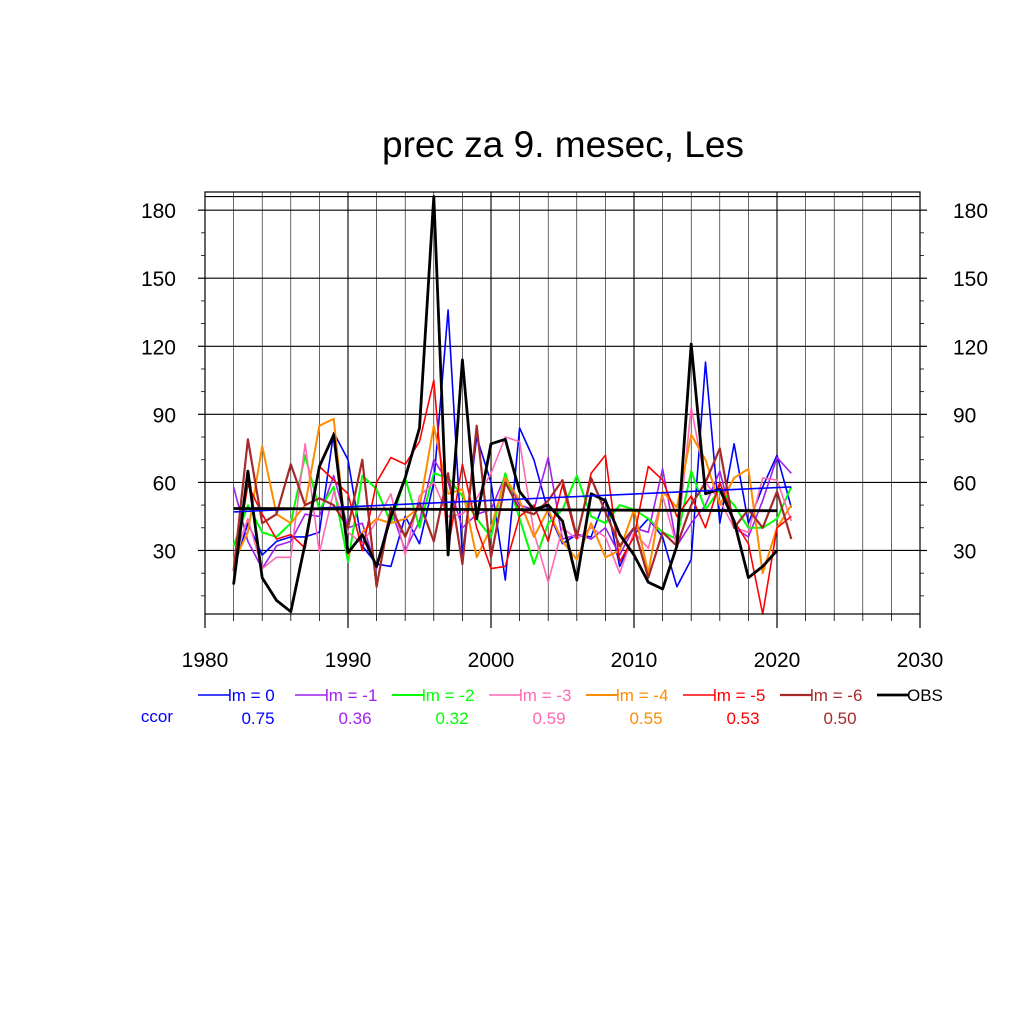 This screenshot has width=1024, height=1024. What do you see at coordinates (505, 510) in the screenshot?
I see `trend-line-obs` at bounding box center [505, 510].